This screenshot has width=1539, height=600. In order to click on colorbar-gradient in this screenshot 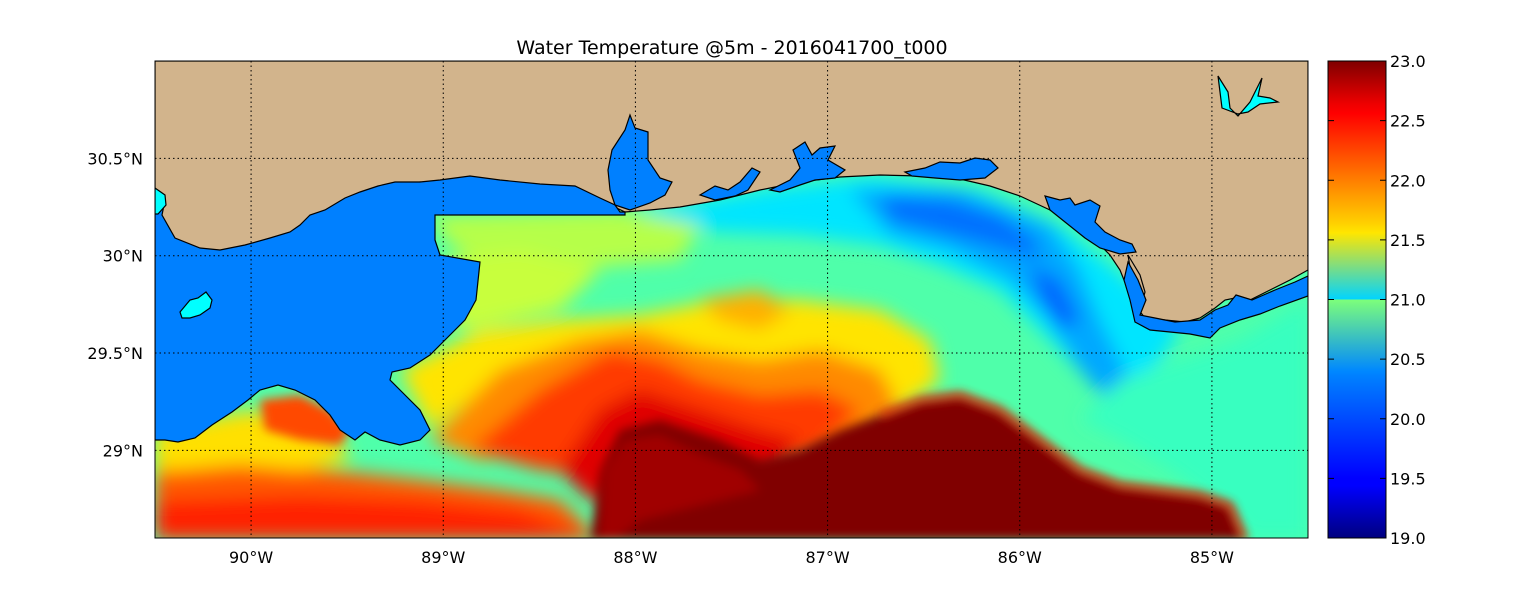, I will do `click(1357, 299)`.